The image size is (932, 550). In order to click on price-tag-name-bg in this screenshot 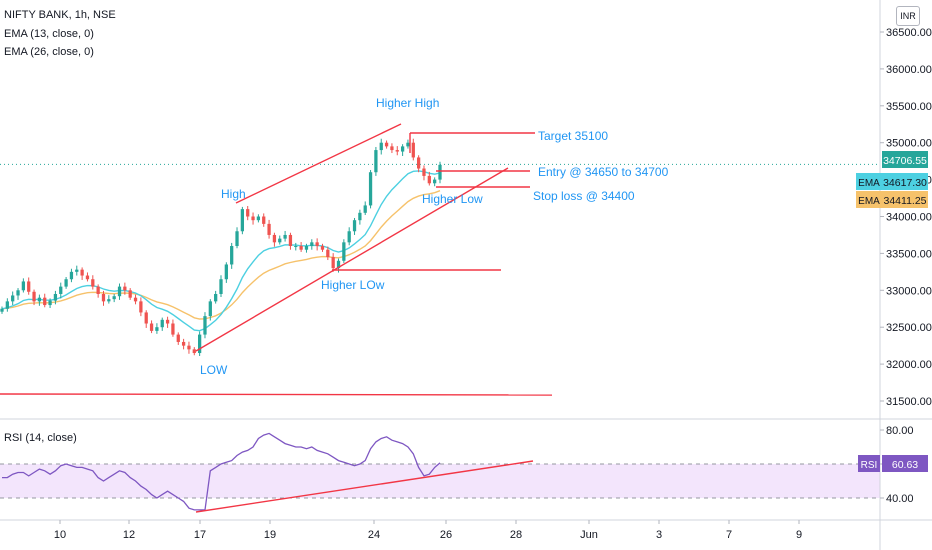, I will do `click(869, 181)`.